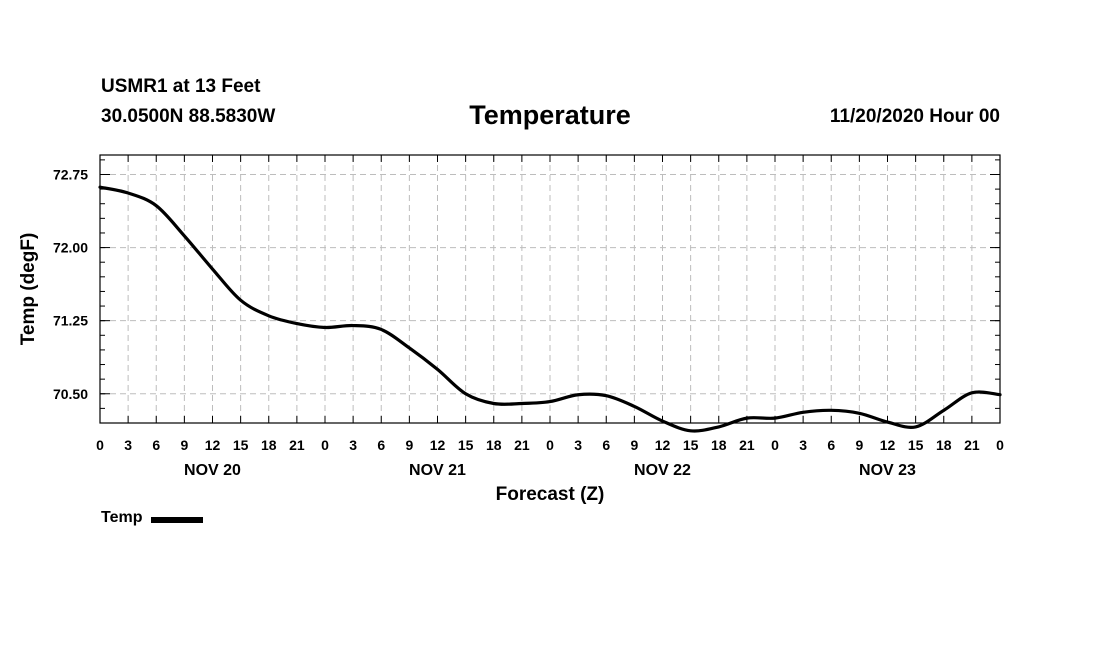 This screenshot has height=650, width=1100. Describe the element at coordinates (550, 470) in the screenshot. I see `day-labels: NOV 20 NOV 21 NOV 22 NOV 23` at that location.